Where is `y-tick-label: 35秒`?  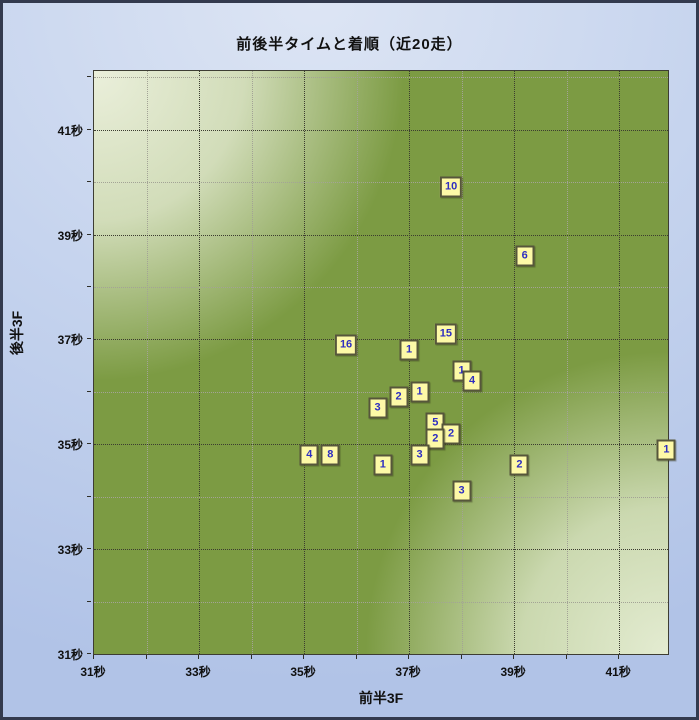
y-tick-label: 35秒 is located at coordinates (70, 445).